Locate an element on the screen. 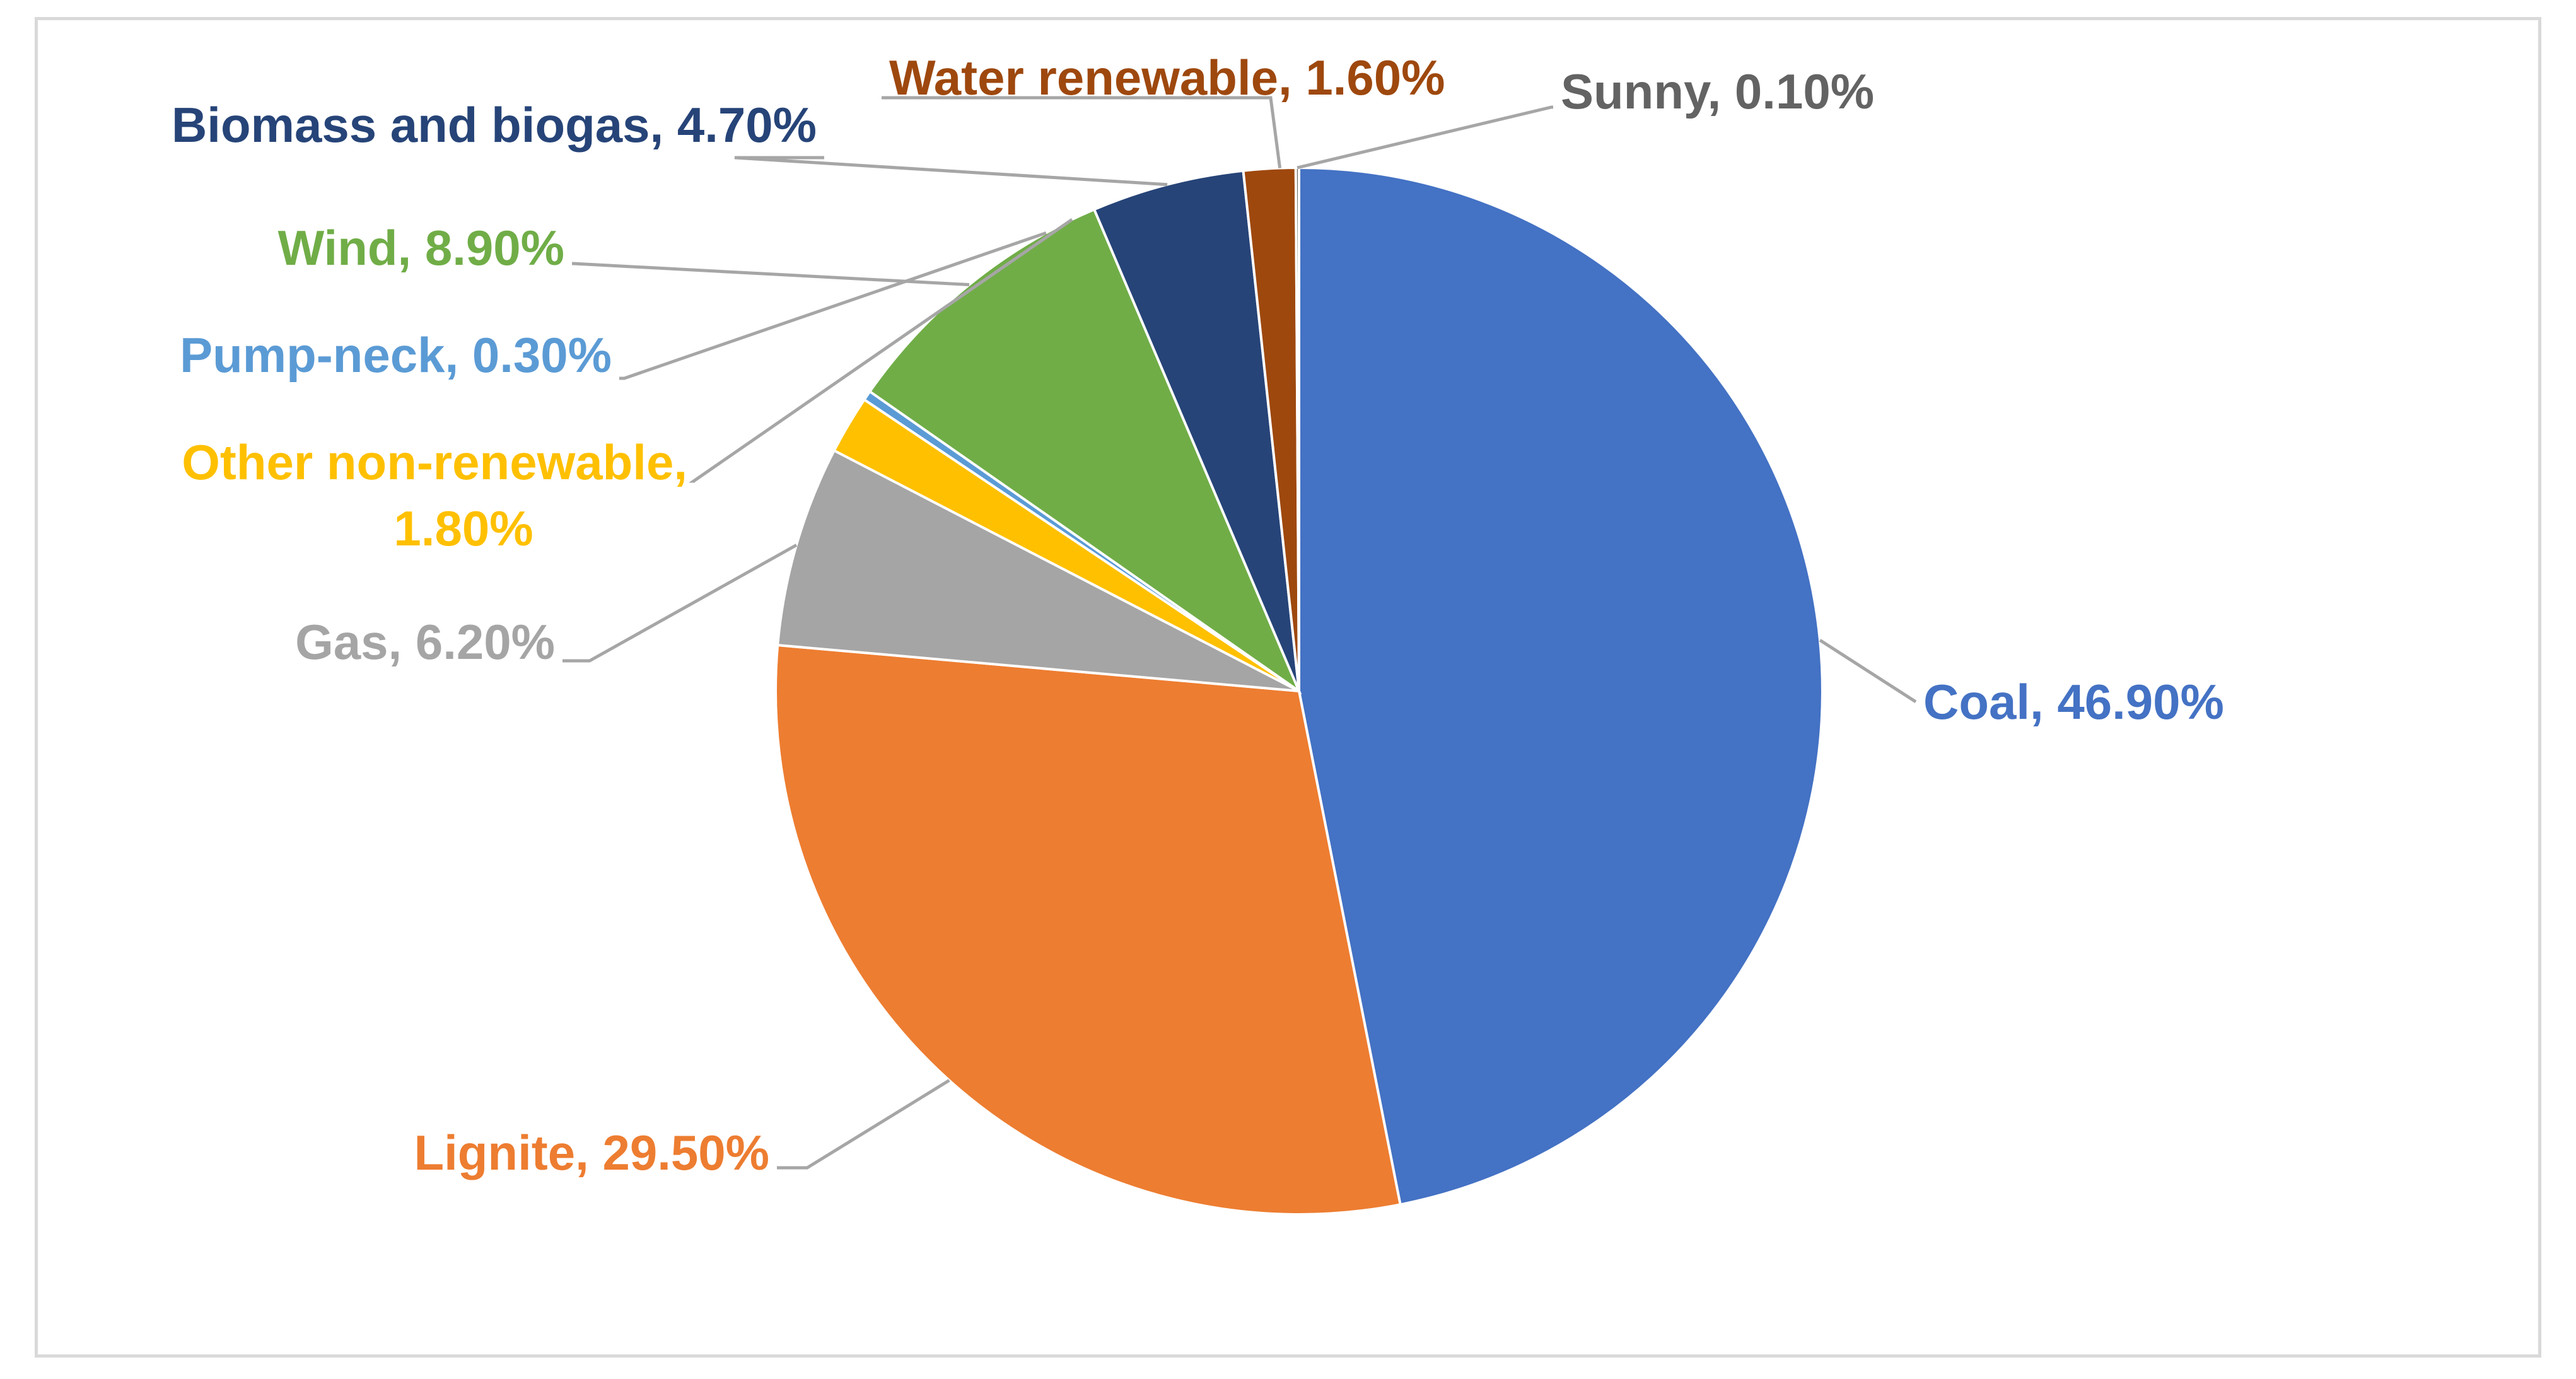  leader-line-biomass-and-biogas is located at coordinates (951, 171).